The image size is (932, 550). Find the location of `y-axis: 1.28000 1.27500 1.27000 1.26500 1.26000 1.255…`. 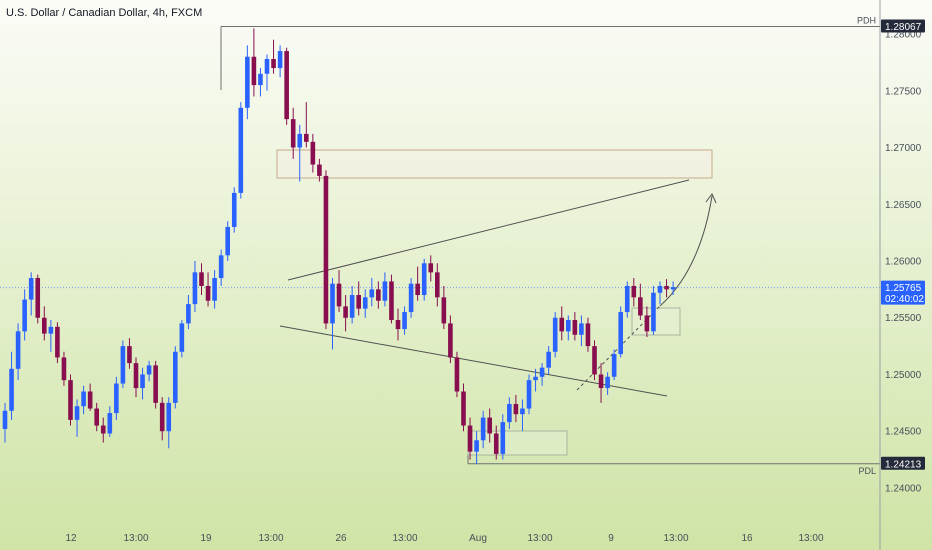

y-axis: 1.28000 1.27500 1.27000 1.26500 1.26000 1.255… is located at coordinates (903, 262).